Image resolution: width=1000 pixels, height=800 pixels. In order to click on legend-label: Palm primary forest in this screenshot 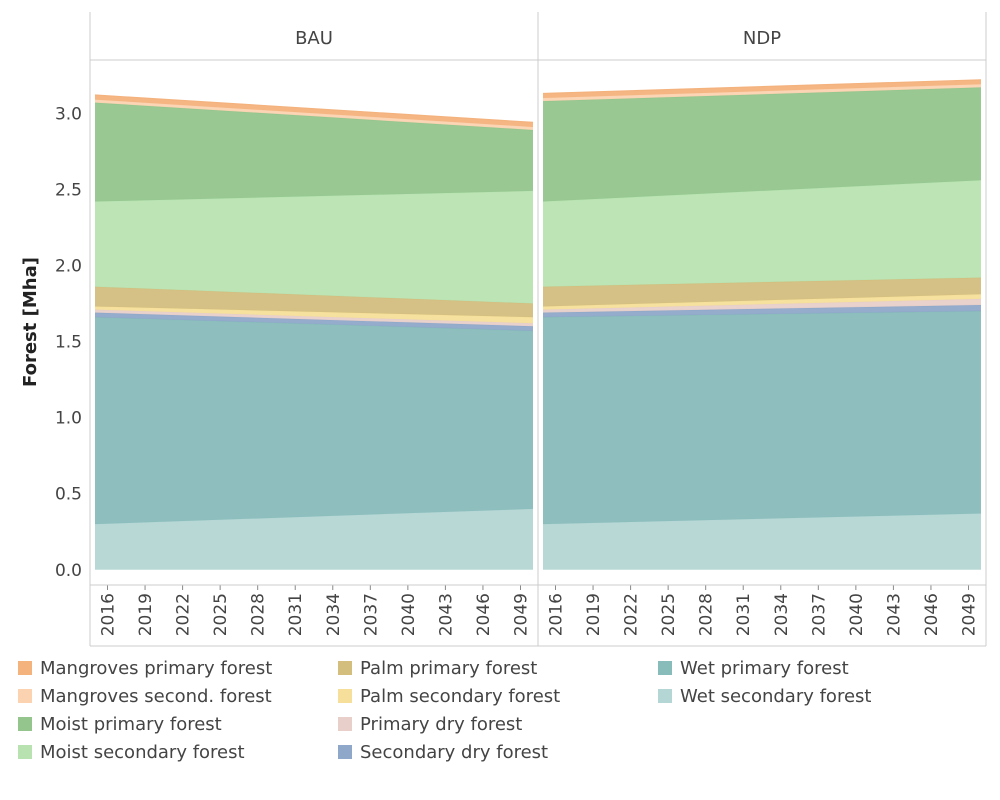, I will do `click(449, 668)`.